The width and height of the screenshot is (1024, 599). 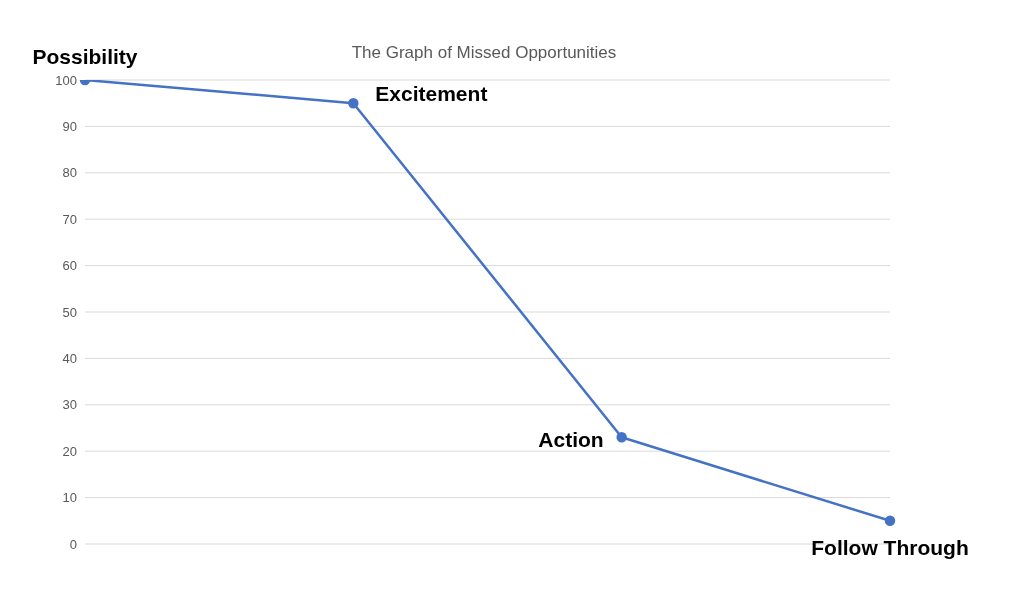 What do you see at coordinates (571, 440) in the screenshot?
I see `annotation: Action` at bounding box center [571, 440].